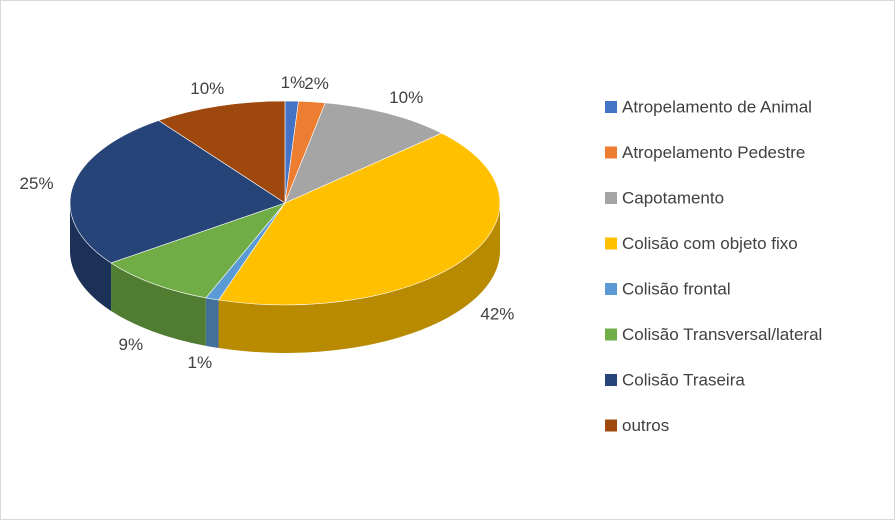 The image size is (895, 520). What do you see at coordinates (131, 344) in the screenshot?
I see `data-label: 9%` at bounding box center [131, 344].